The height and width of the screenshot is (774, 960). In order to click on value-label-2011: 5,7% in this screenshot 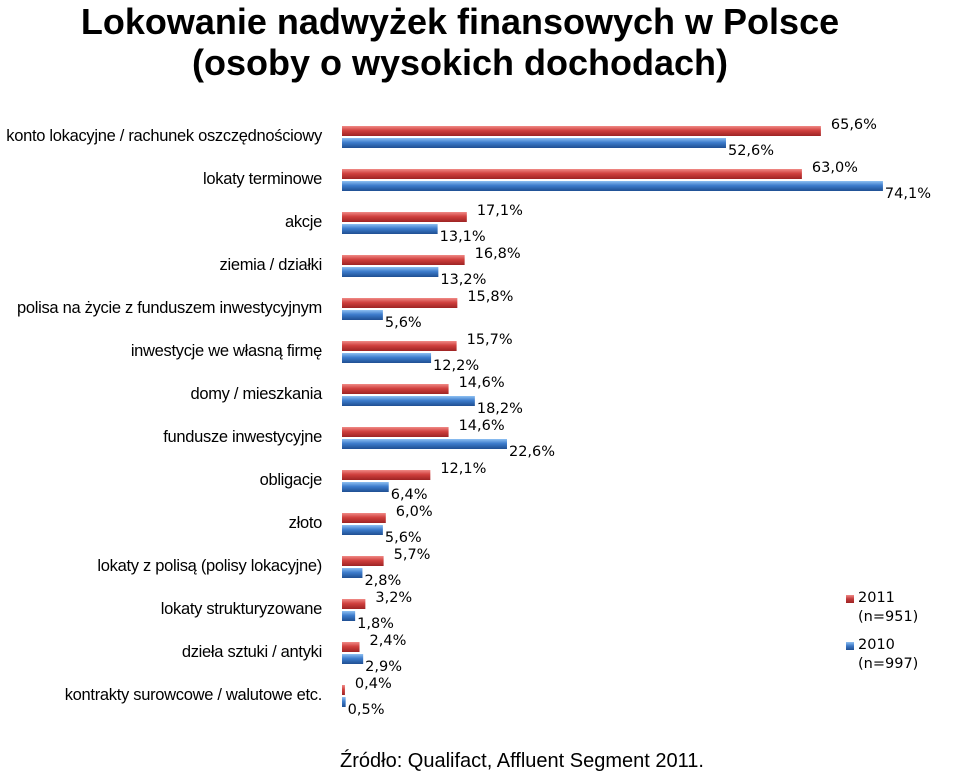, I will do `click(412, 555)`.